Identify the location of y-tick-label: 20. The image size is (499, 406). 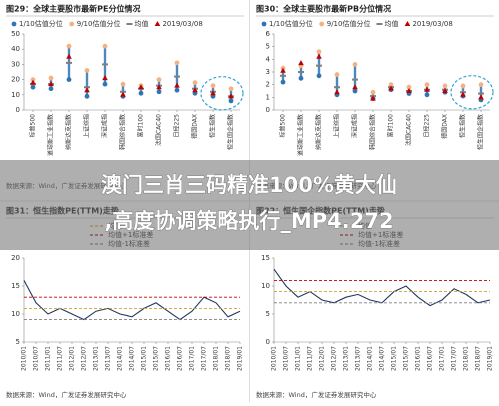
(15, 258).